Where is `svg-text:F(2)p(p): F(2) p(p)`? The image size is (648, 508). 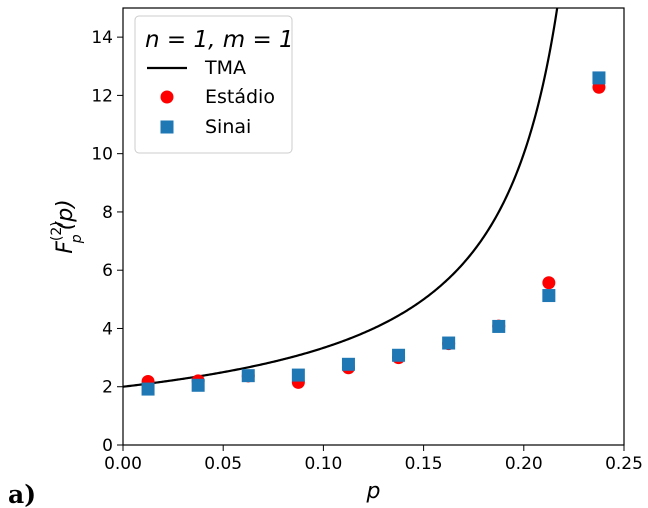
svg-text:F(2)p(p): F(2) p(p) is located at coordinates (67, 226).